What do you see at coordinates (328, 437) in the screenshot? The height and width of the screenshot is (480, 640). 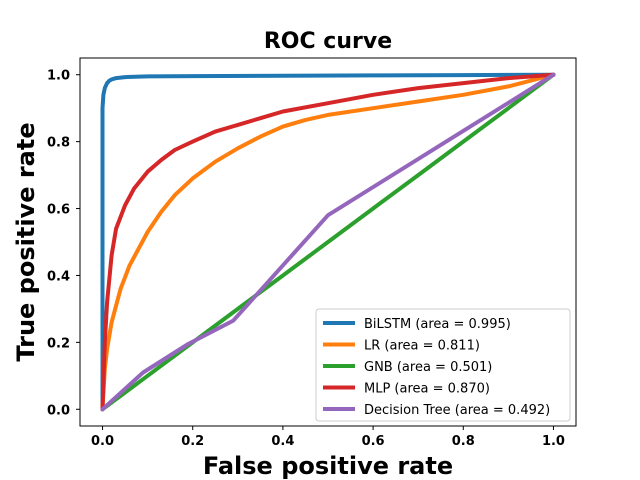 I see `x-axis-ticks: 0.0 0.2 0.4 0.6 0.8 1.0` at bounding box center [328, 437].